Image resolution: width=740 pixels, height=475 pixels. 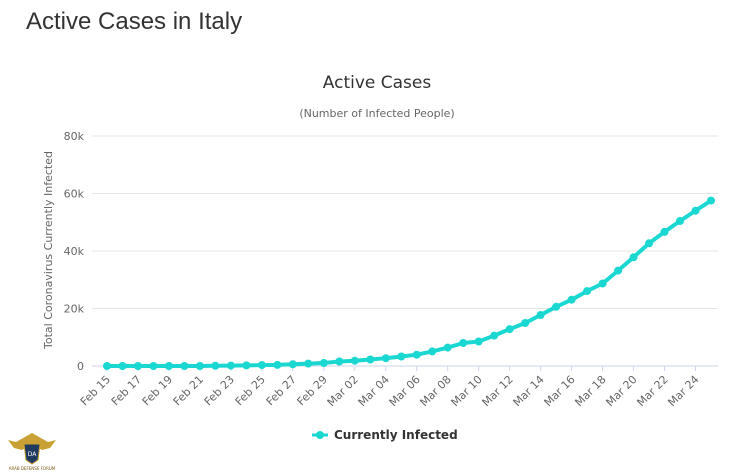 I want to click on y-axis-ticks: 0 20k 40k 60k 80k, so click(x=74, y=251).